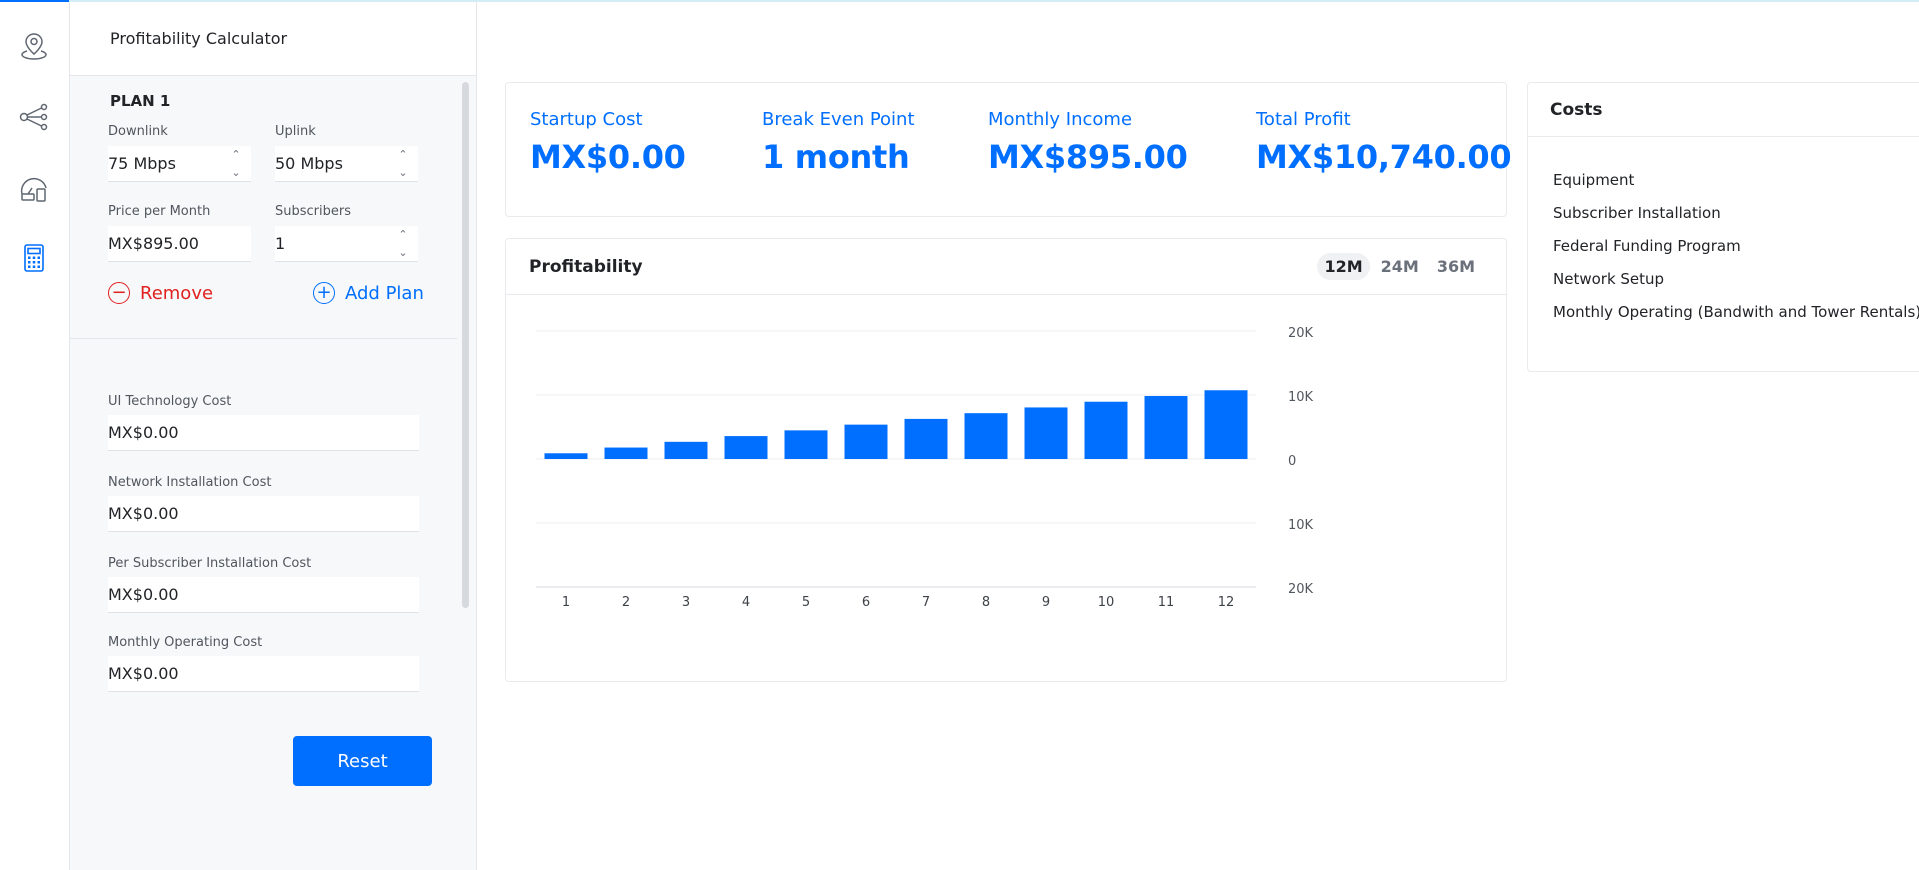 The width and height of the screenshot is (1919, 870). I want to click on cost-field-label: Monthly Operating Cost, so click(185, 642).